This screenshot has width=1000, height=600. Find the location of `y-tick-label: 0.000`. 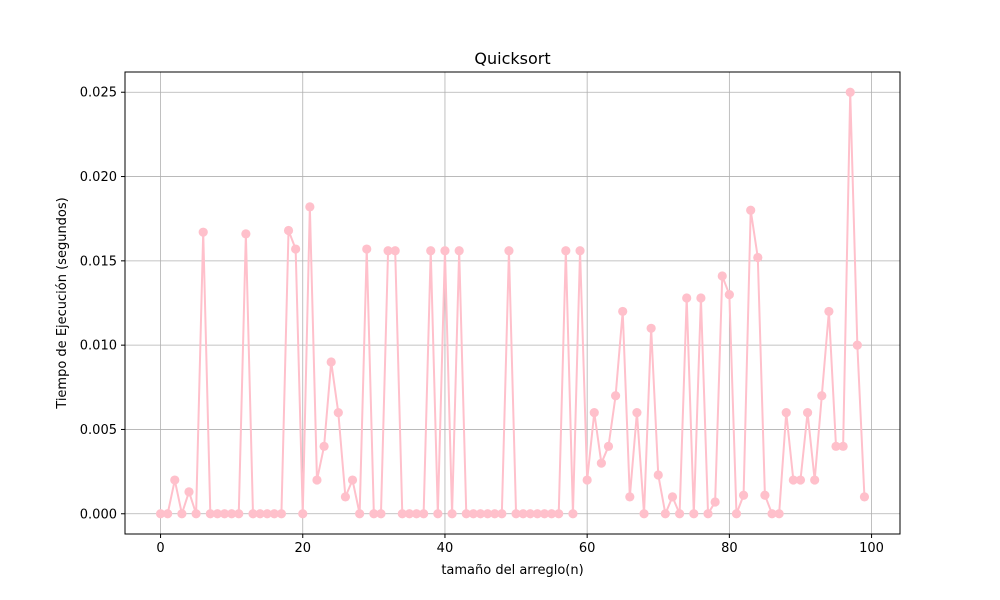

y-tick-label: 0.000 is located at coordinates (98, 514).